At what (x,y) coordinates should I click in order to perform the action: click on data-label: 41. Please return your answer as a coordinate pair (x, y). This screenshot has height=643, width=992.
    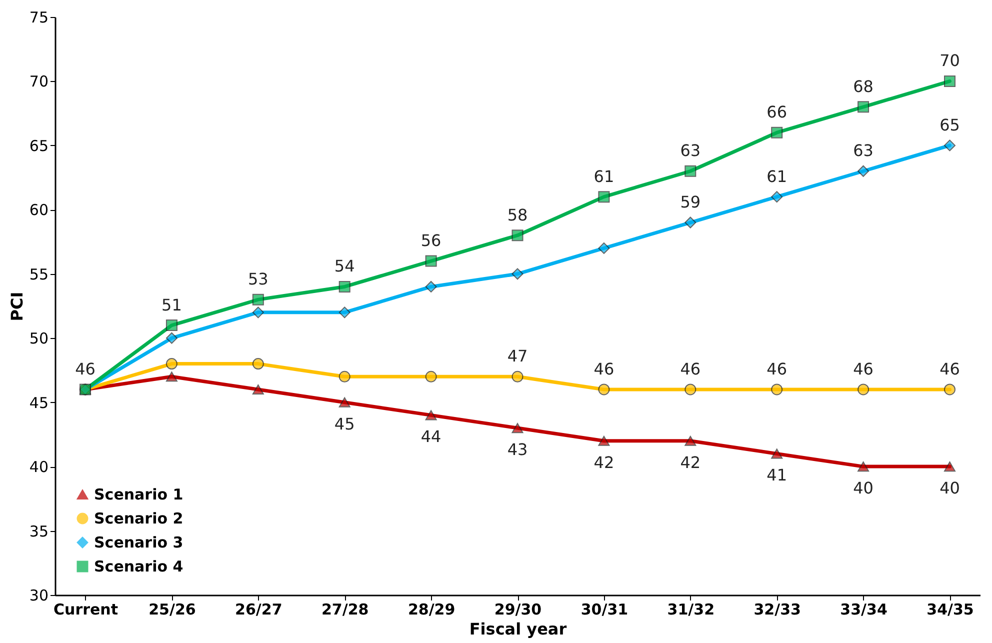
    Looking at the image, I should click on (777, 475).